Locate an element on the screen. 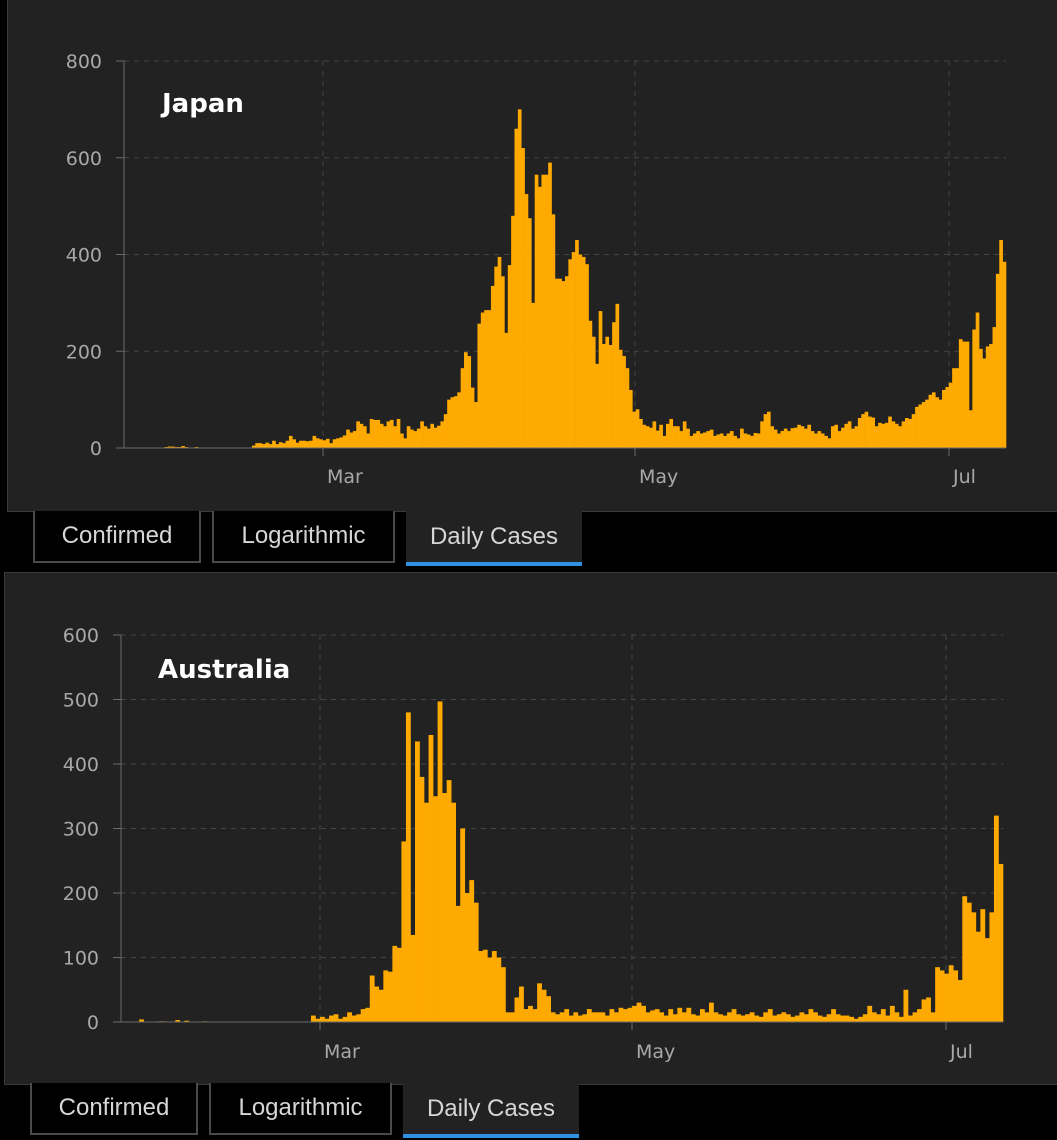 The image size is (1057, 1140). y-tick-label: 800 is located at coordinates (84, 62).